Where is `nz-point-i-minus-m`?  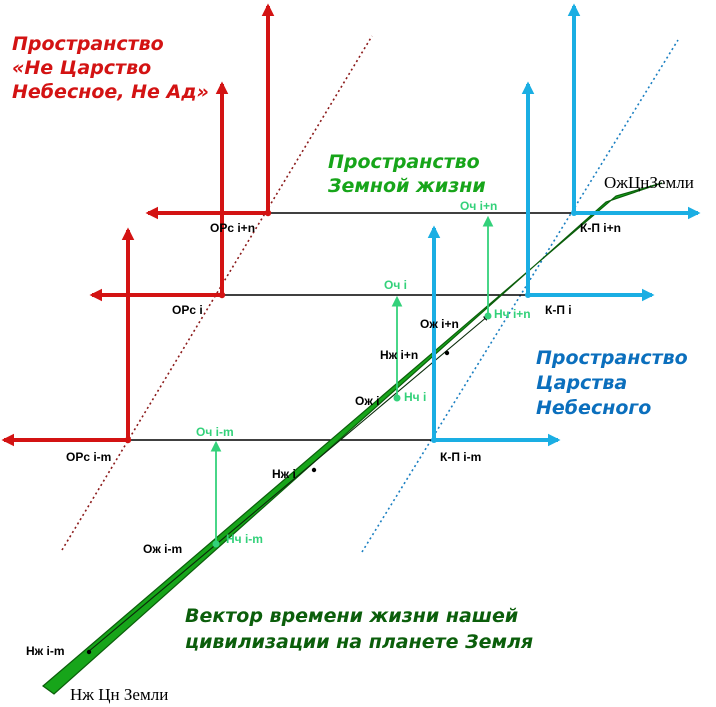
nz-point-i-minus-m is located at coordinates (89, 652).